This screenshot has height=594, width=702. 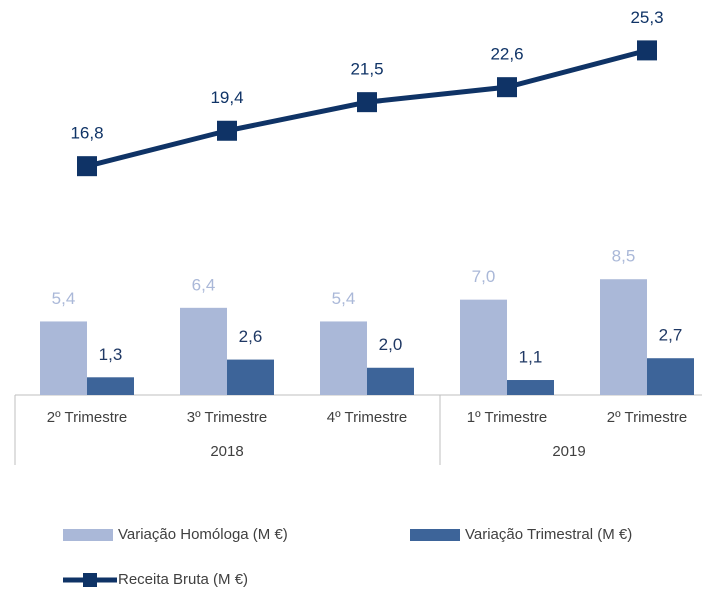 I want to click on line-value-label: 21,5, so click(x=366, y=69).